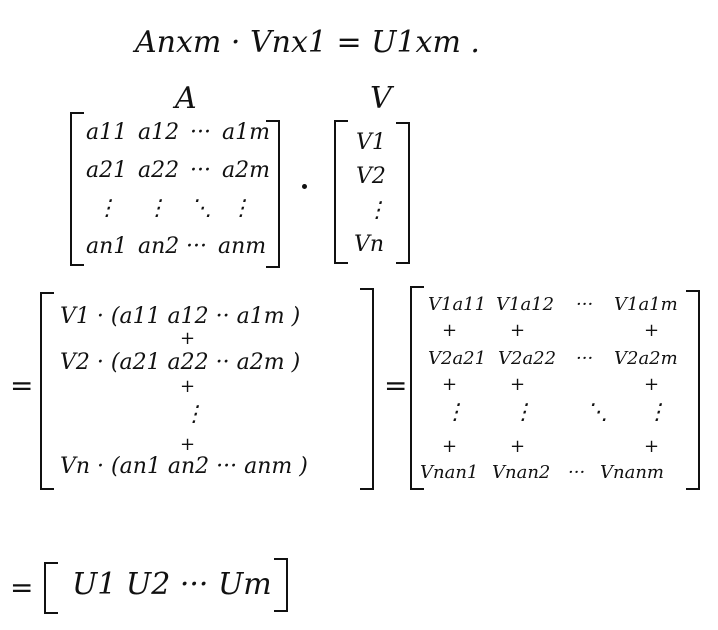 This screenshot has height=630, width=718. I want to click on matrix-a-right-bracket, so click(273, 194).